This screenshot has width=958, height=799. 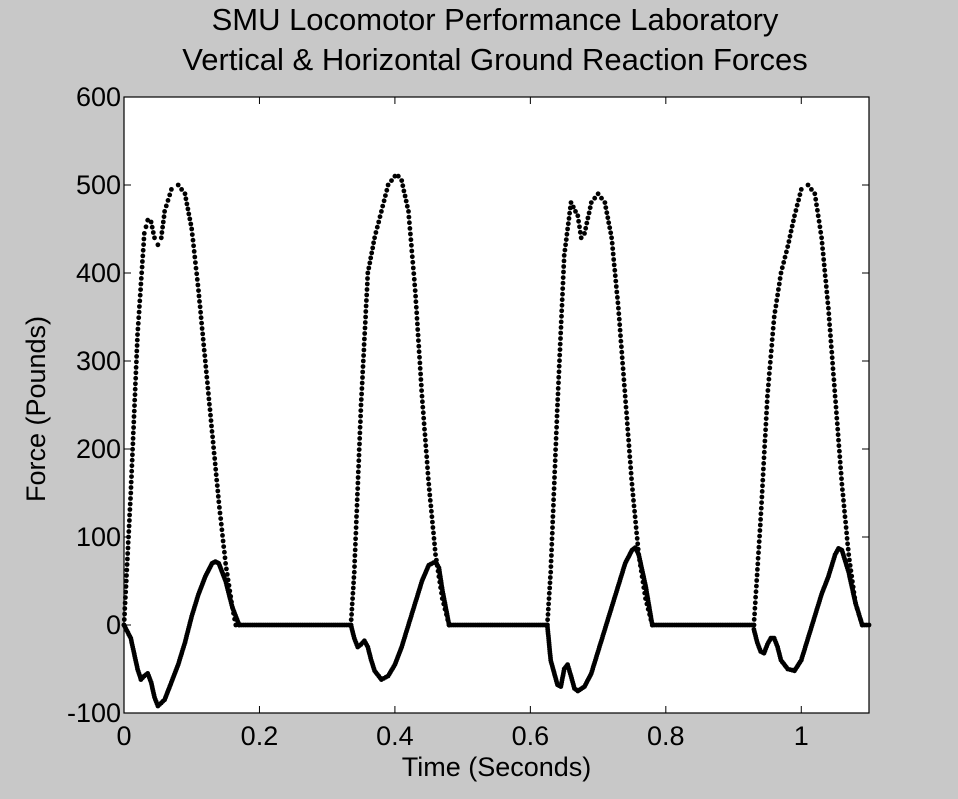 I want to click on y-tick-label: 400, so click(x=98, y=273).